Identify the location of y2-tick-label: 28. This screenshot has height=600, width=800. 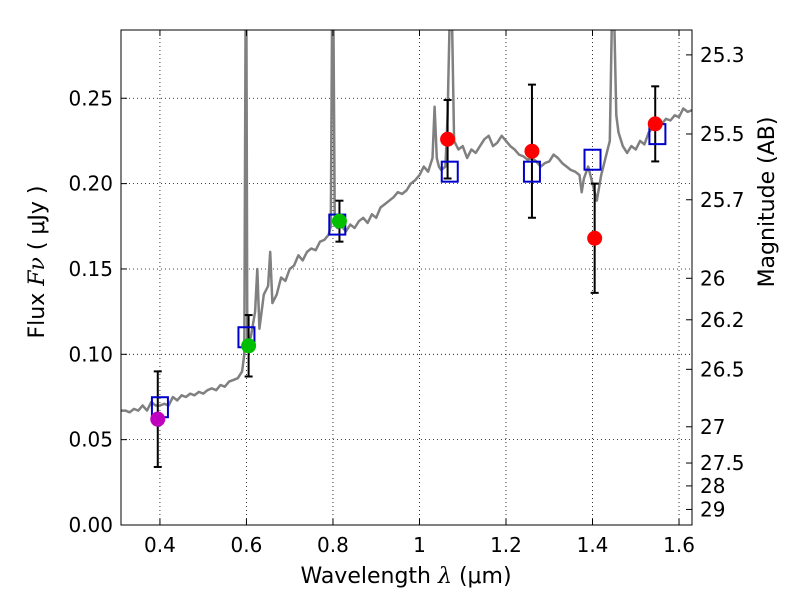
(712, 486).